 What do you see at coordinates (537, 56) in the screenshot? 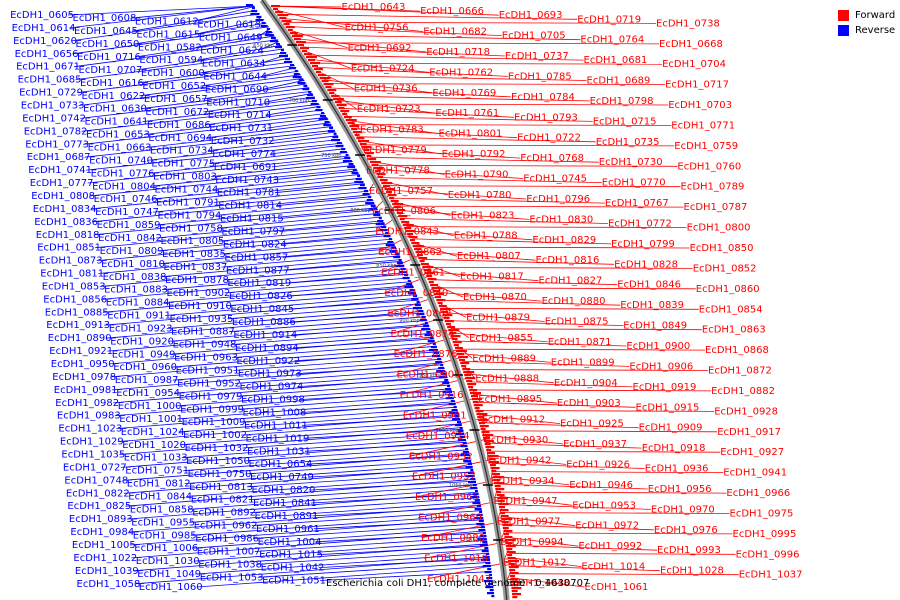
I see `gene-label-ecdh1_0737: EcDH1_0737` at bounding box center [537, 56].